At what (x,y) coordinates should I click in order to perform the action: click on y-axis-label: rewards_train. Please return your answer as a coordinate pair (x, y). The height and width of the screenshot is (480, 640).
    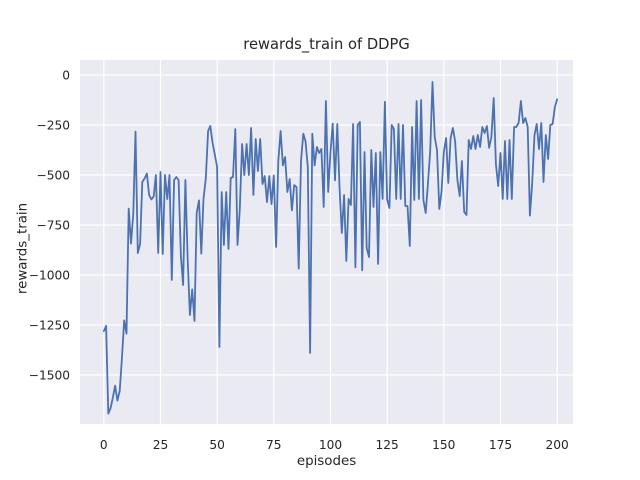
    Looking at the image, I should click on (23, 248).